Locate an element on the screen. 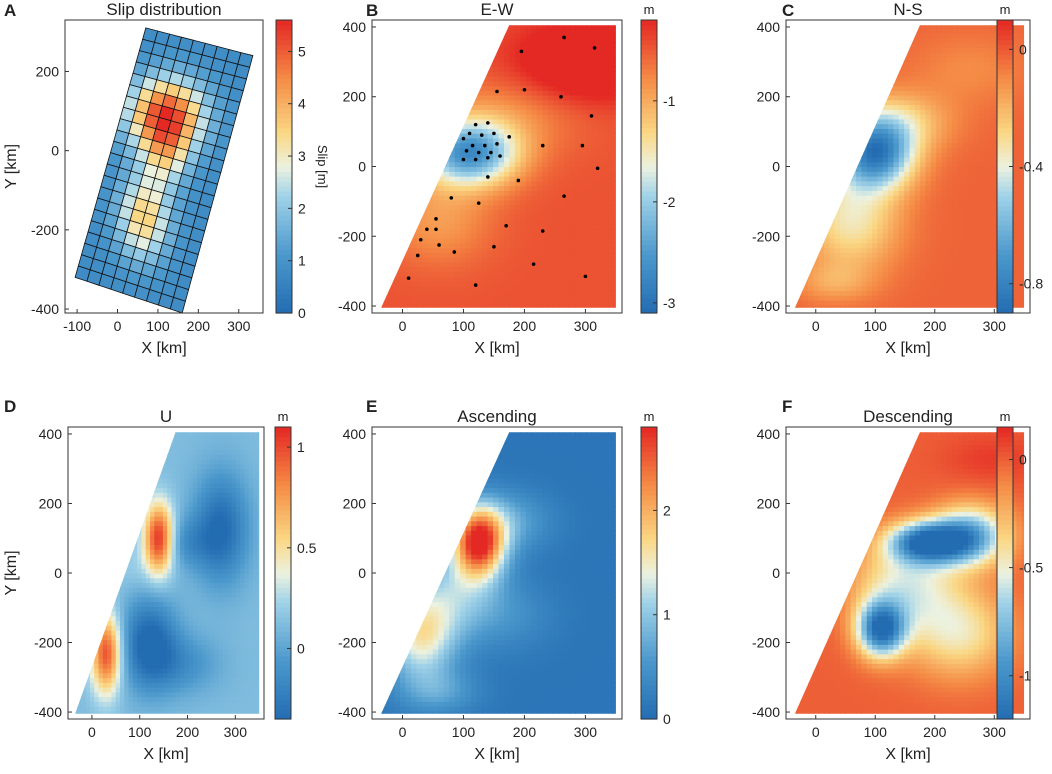 This screenshot has height=774, width=1052. x-tick-label: 100 is located at coordinates (464, 326).